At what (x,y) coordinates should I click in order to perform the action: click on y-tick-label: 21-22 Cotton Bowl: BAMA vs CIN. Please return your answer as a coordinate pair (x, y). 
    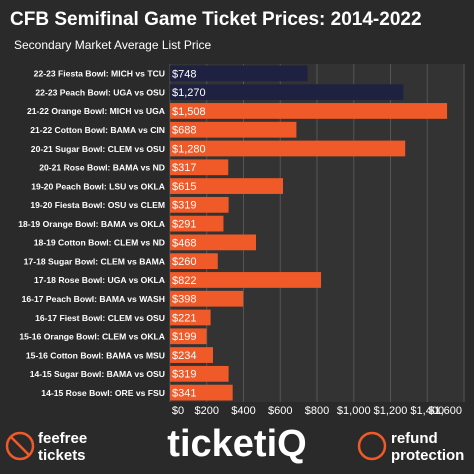
    Looking at the image, I should click on (97, 130).